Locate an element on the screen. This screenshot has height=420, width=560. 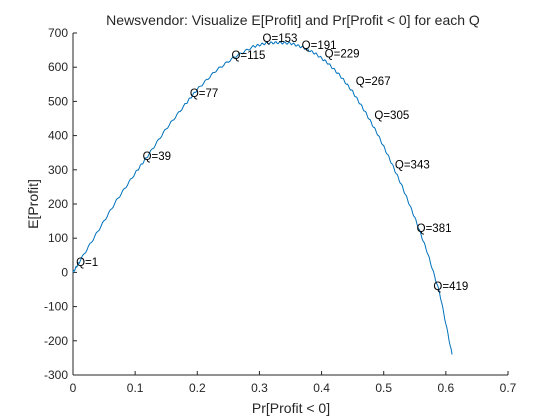
x-tick-label: 0.1 is located at coordinates (135, 388).